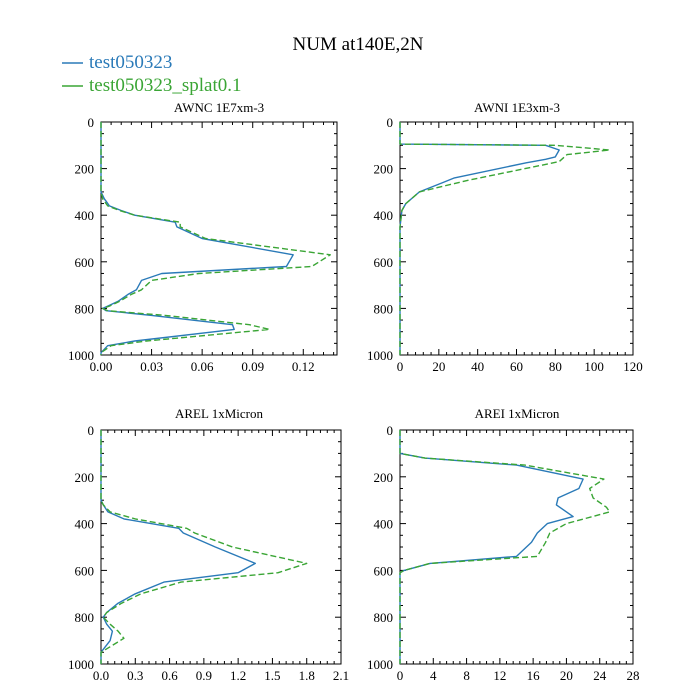  I want to click on x-tick-label: 0.0, so click(101, 675).